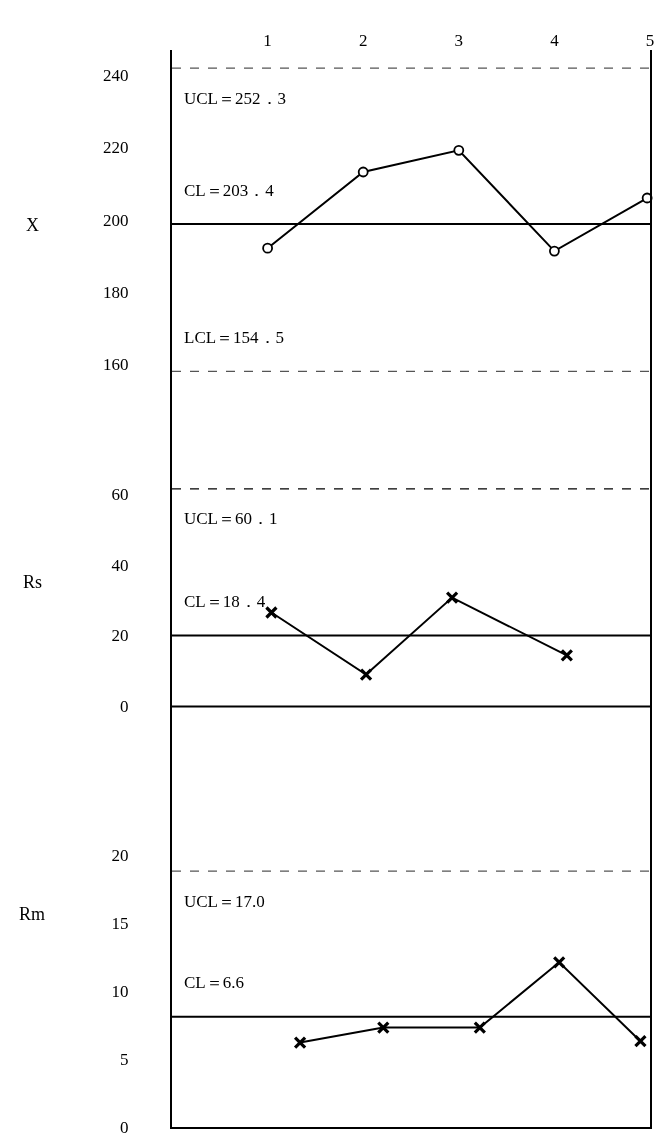 The image size is (657, 1140). Describe the element at coordinates (120, 923) in the screenshot. I see `y-tick-label: 15` at that location.